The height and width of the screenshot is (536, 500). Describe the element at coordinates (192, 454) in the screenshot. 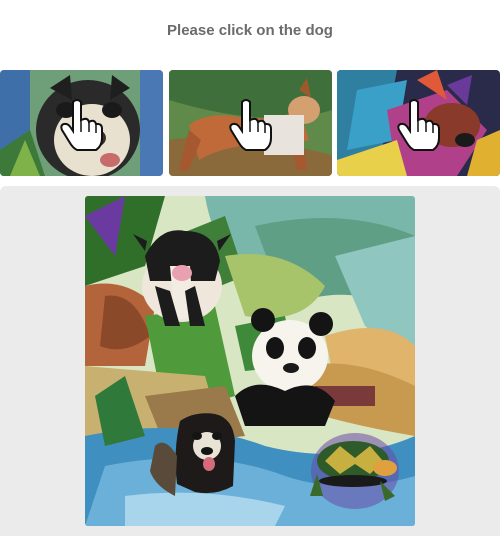

I see `dog-target` at that location.